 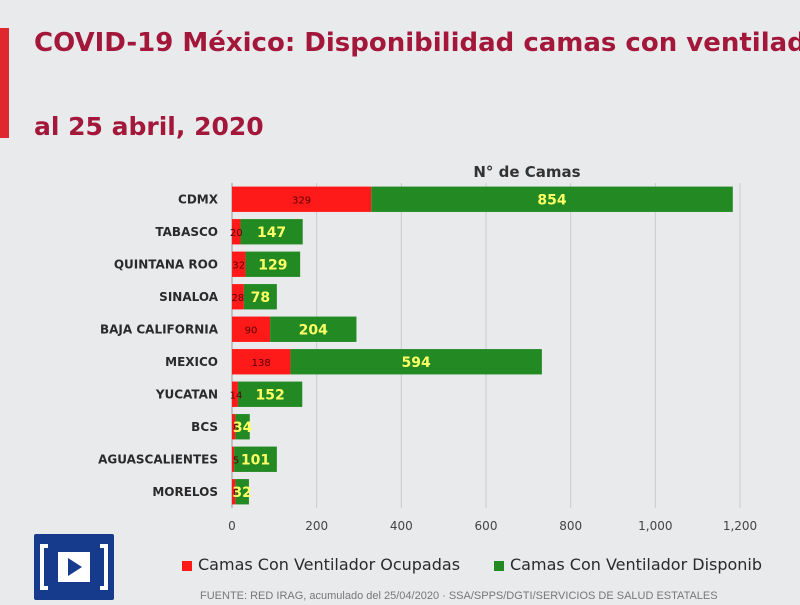 What do you see at coordinates (189, 297) in the screenshot?
I see `category-label: SINALOA` at bounding box center [189, 297].